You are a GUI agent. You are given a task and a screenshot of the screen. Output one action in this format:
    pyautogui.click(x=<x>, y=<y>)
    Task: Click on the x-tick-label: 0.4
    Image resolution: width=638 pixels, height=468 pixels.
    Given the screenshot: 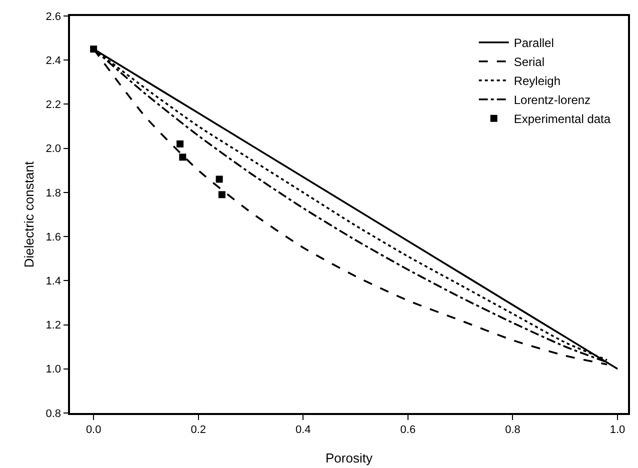 What is the action you would take?
    pyautogui.click(x=303, y=430)
    